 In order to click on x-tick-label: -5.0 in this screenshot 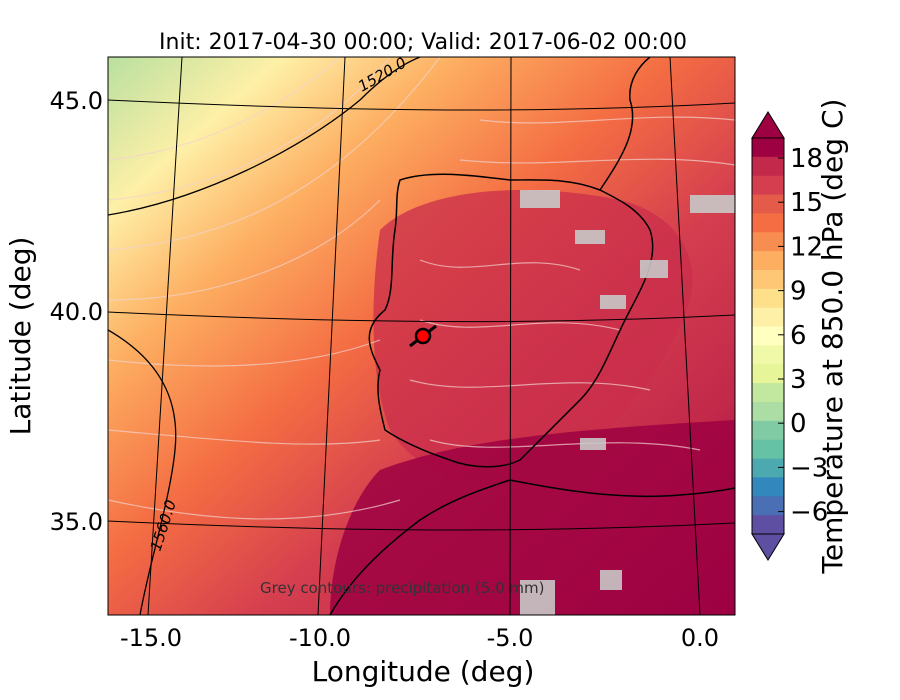, I will do `click(510, 638)`.